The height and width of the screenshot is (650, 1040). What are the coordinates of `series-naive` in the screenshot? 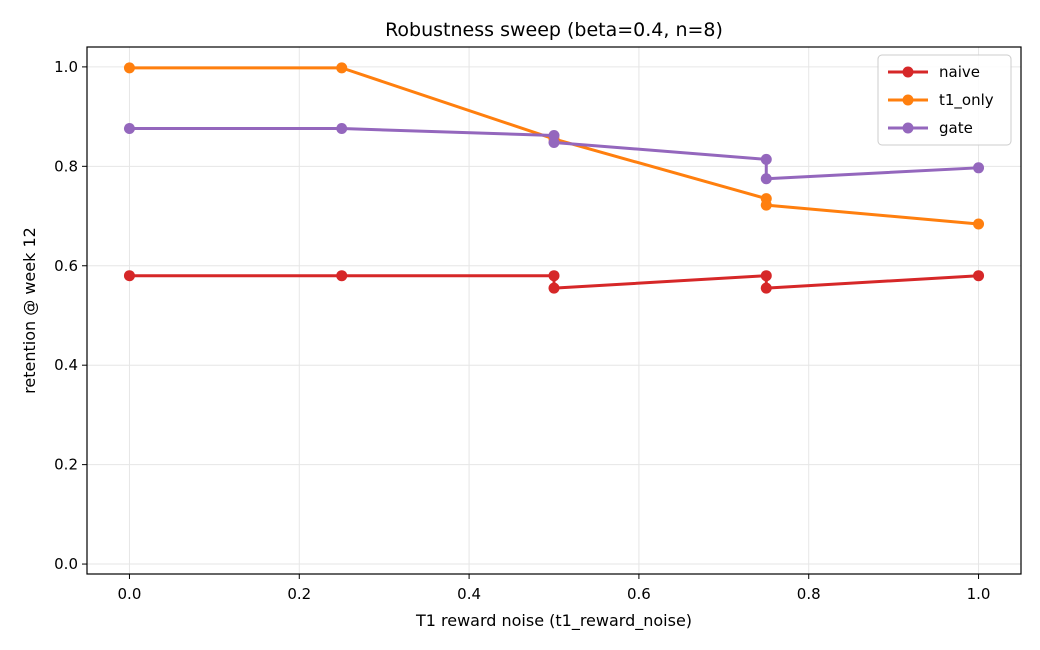 It's located at (554, 282).